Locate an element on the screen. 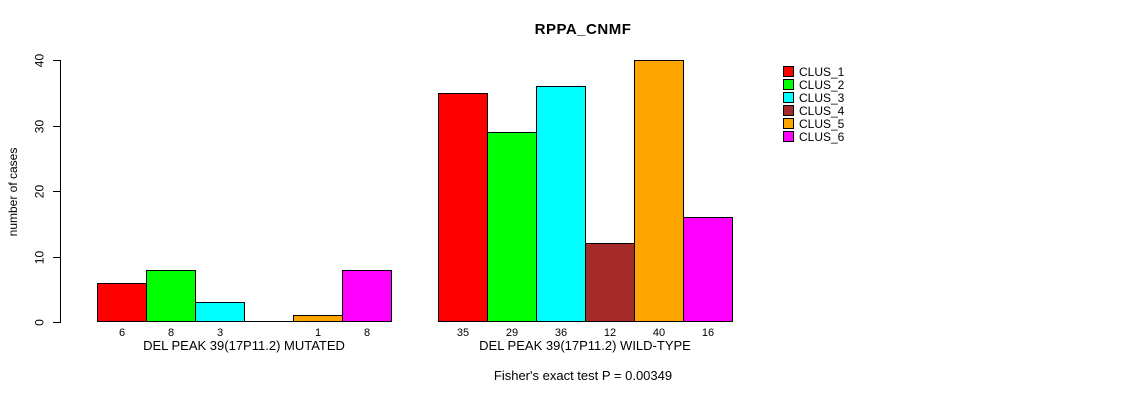 This screenshot has width=1140, height=400. legend-label-clus_2: CLUS_2 is located at coordinates (822, 84).